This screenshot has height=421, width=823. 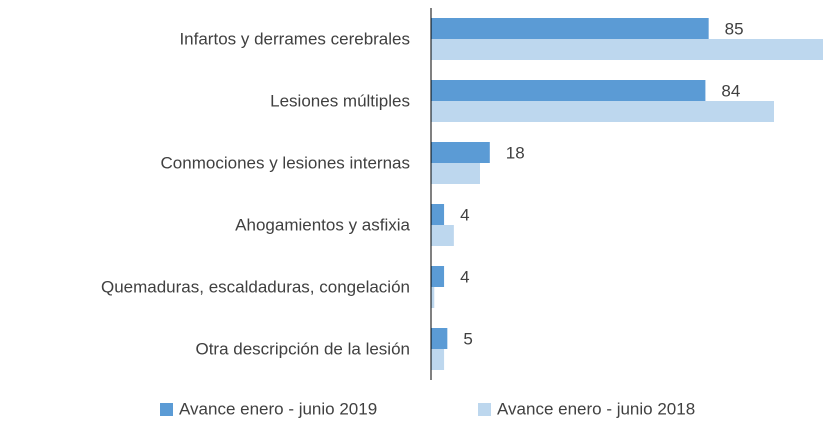 What do you see at coordinates (734, 28) in the screenshot?
I see `data-label: 85` at bounding box center [734, 28].